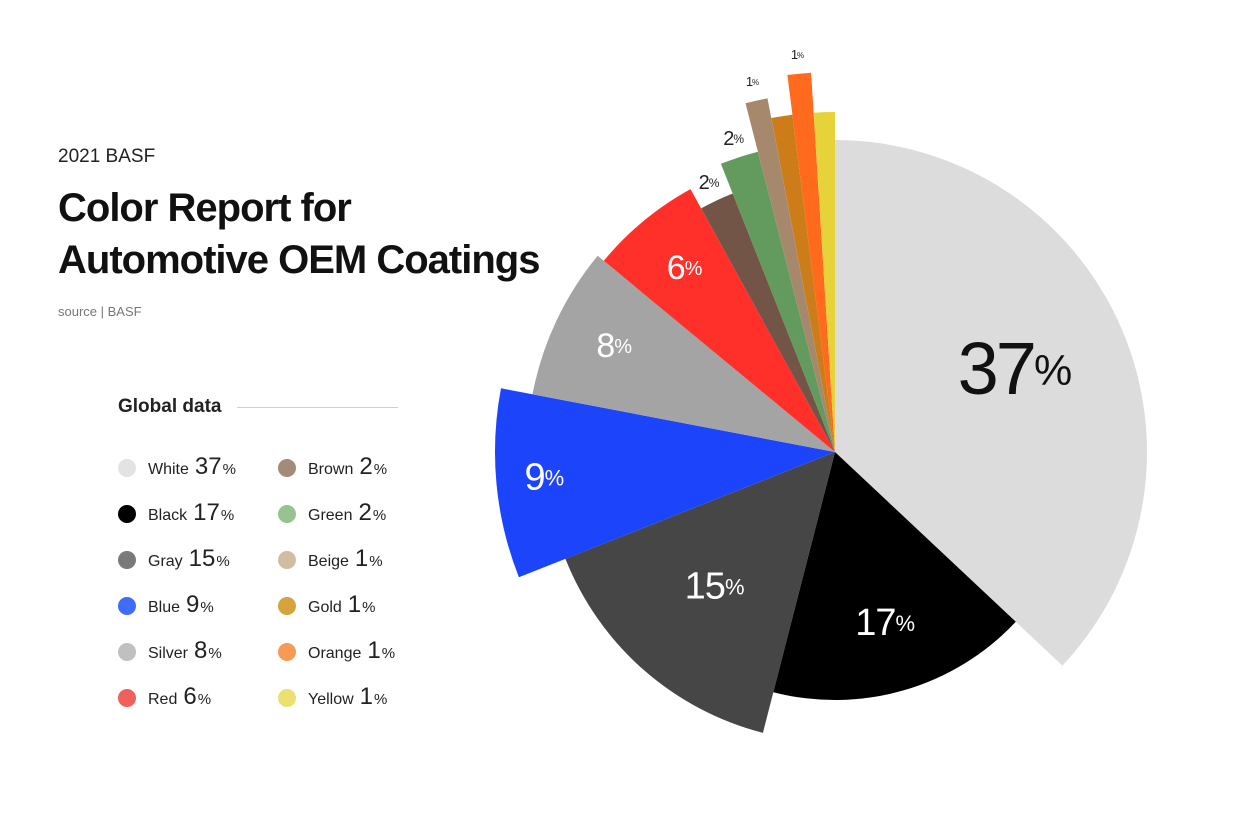  I want to click on data-label-beige: 1%, so click(752, 82).